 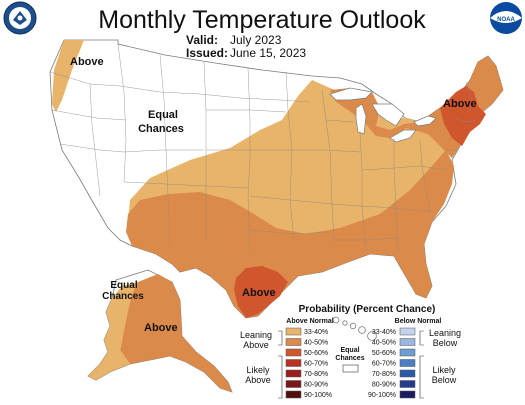 What do you see at coordinates (384, 332) in the screenshot?
I see `legend-below-label: 33-40%` at bounding box center [384, 332].